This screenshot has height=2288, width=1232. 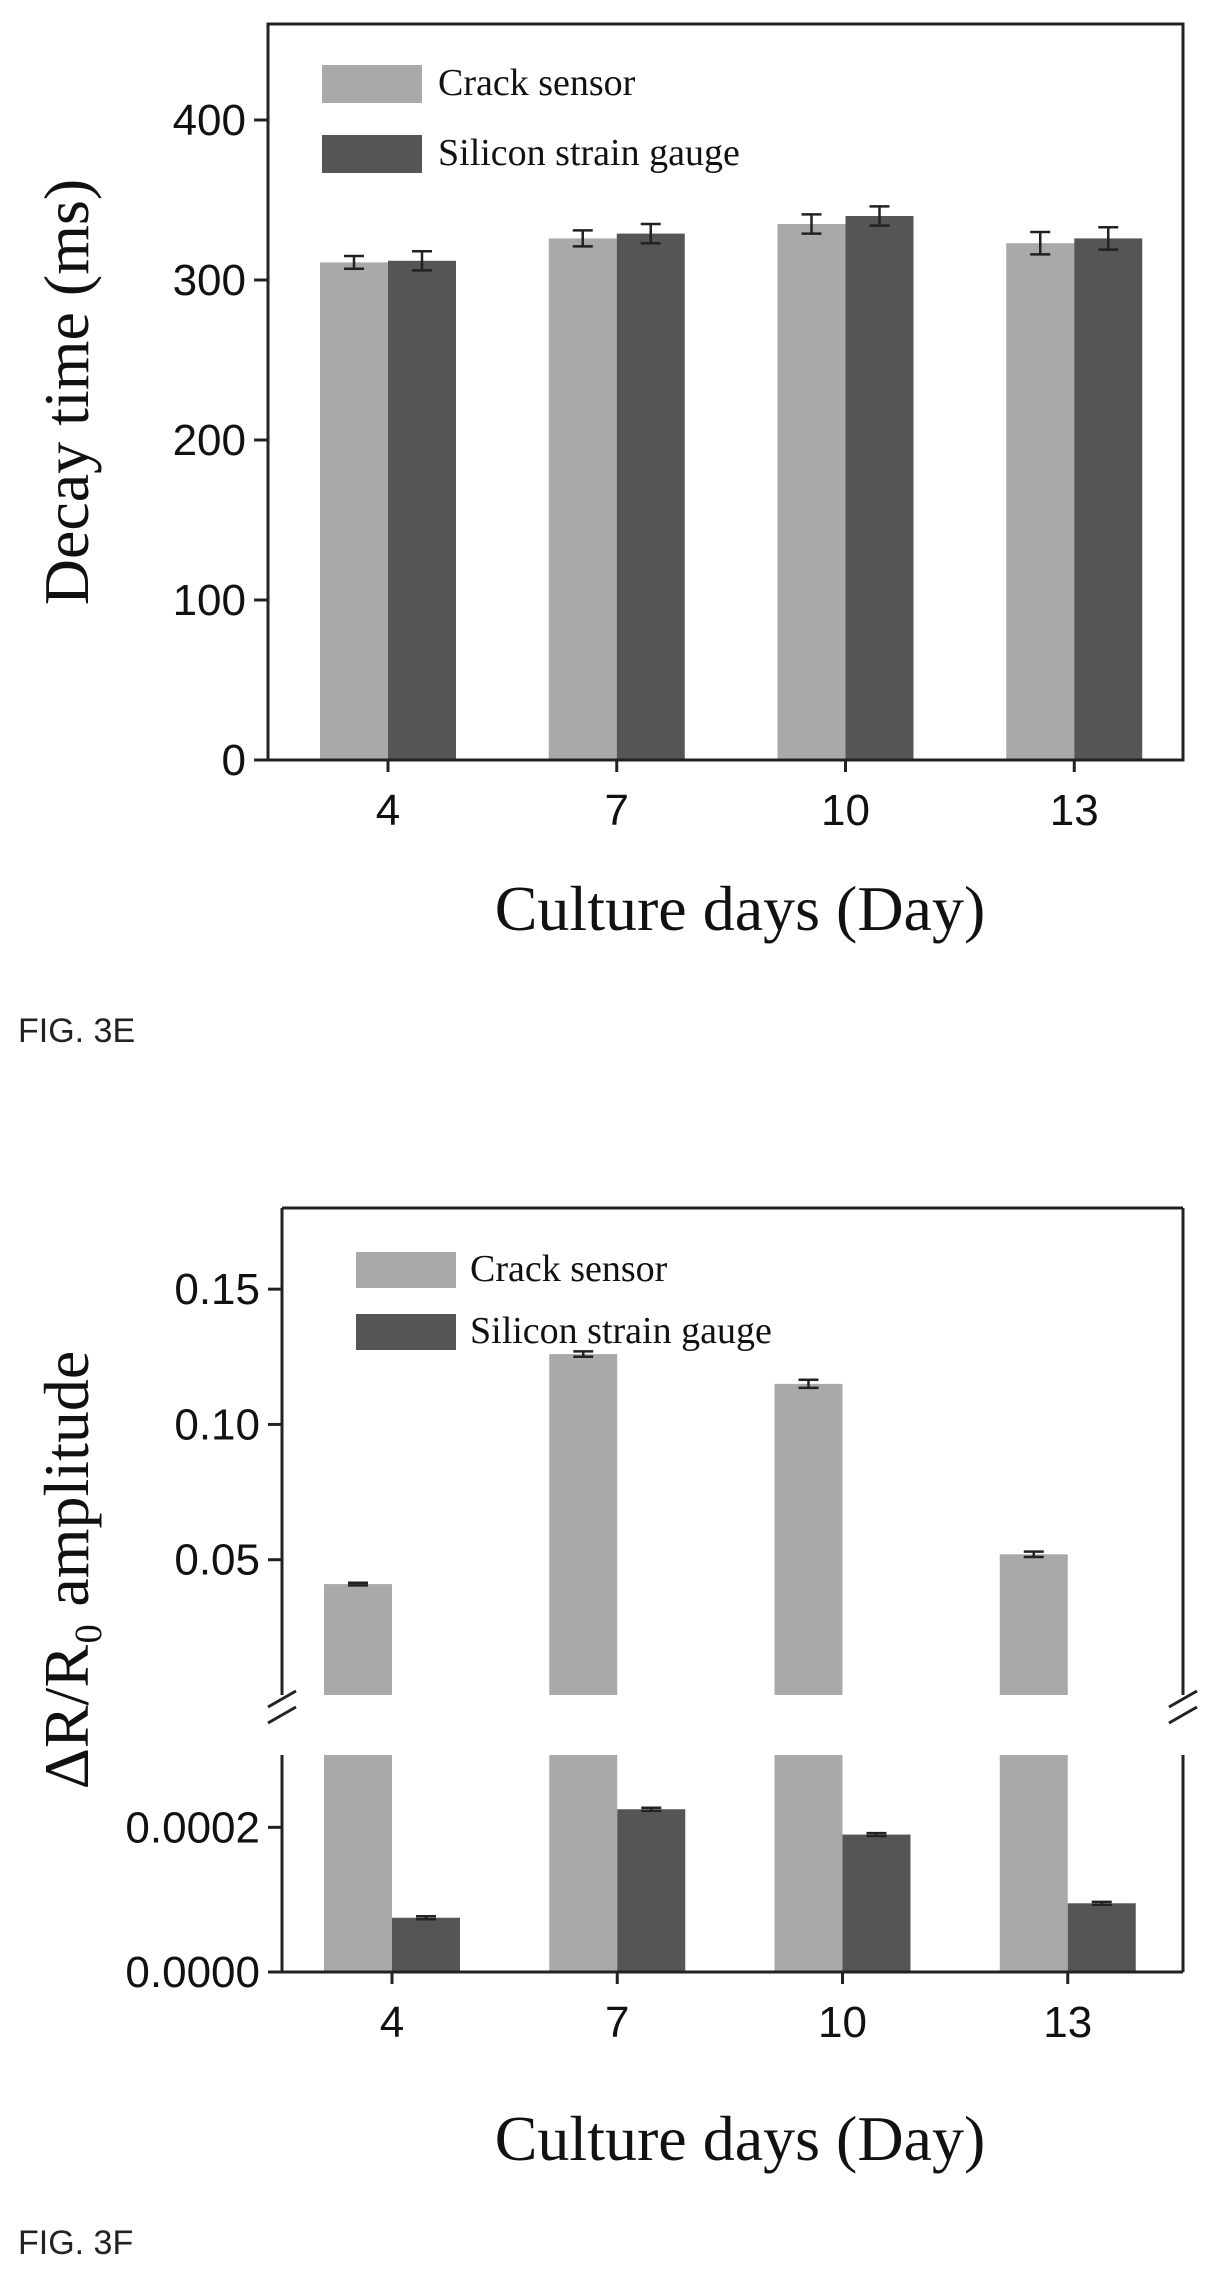 I want to click on y-tick-label-0.05: 0.05, so click(x=217, y=1560).